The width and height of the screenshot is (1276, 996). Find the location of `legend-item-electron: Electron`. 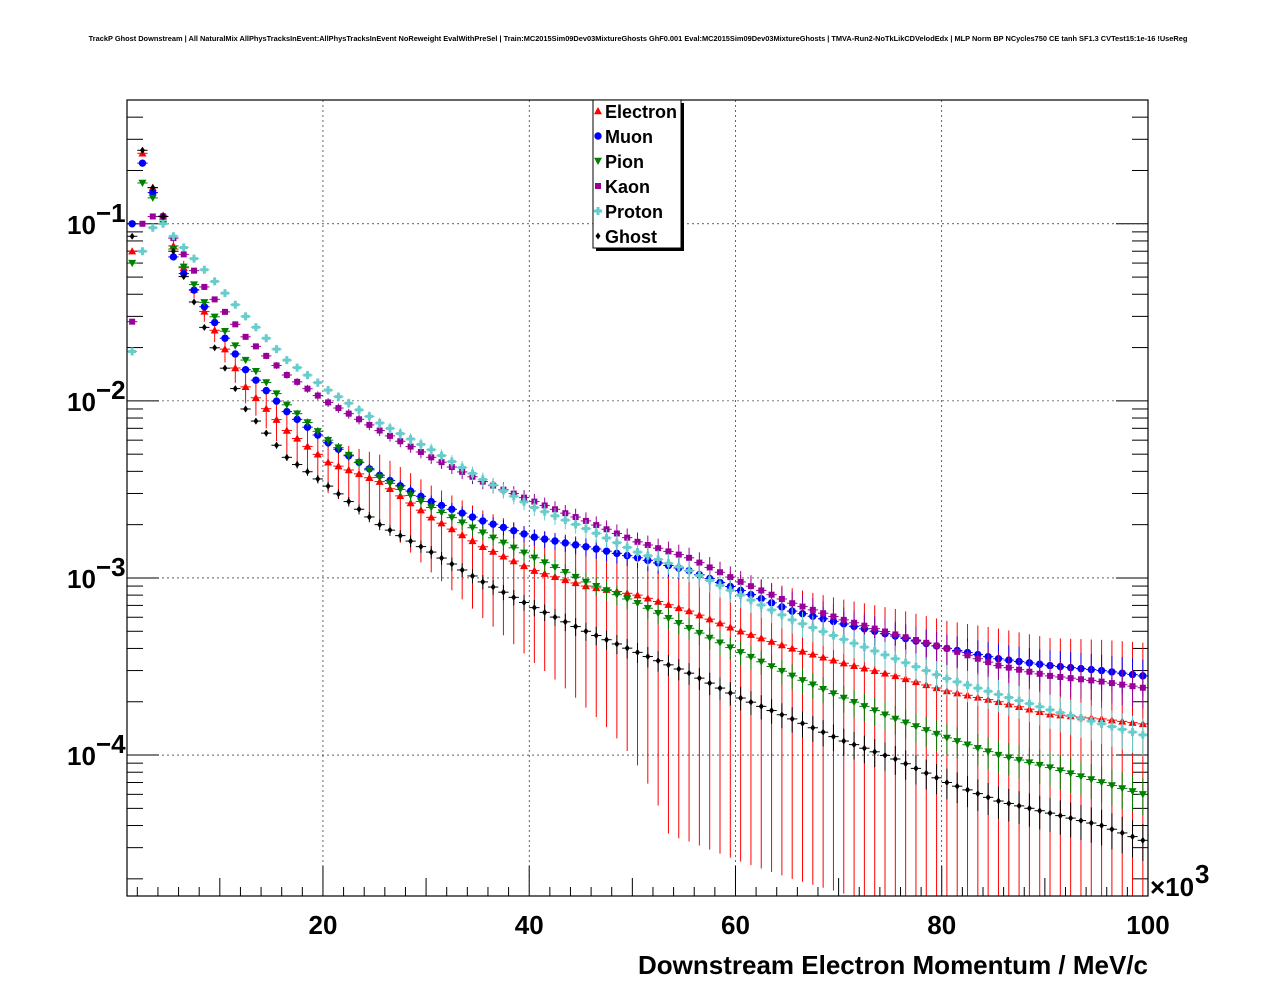

legend-item-electron: Electron is located at coordinates (635, 112).